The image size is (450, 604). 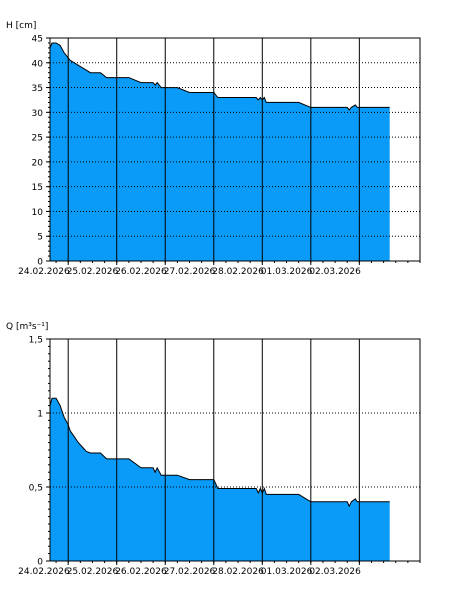 What do you see at coordinates (40, 238) in the screenshot?
I see `y-tick-label: 5` at bounding box center [40, 238].